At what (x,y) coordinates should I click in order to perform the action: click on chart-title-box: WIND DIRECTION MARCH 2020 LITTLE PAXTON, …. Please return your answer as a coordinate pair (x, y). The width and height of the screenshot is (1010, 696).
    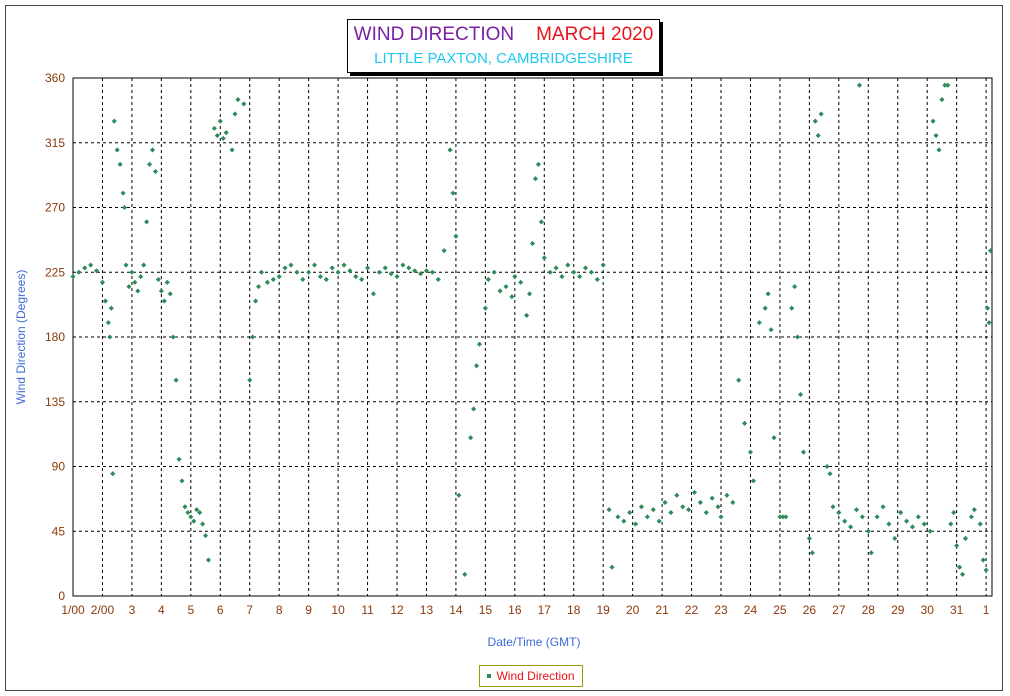
    Looking at the image, I should click on (503, 46).